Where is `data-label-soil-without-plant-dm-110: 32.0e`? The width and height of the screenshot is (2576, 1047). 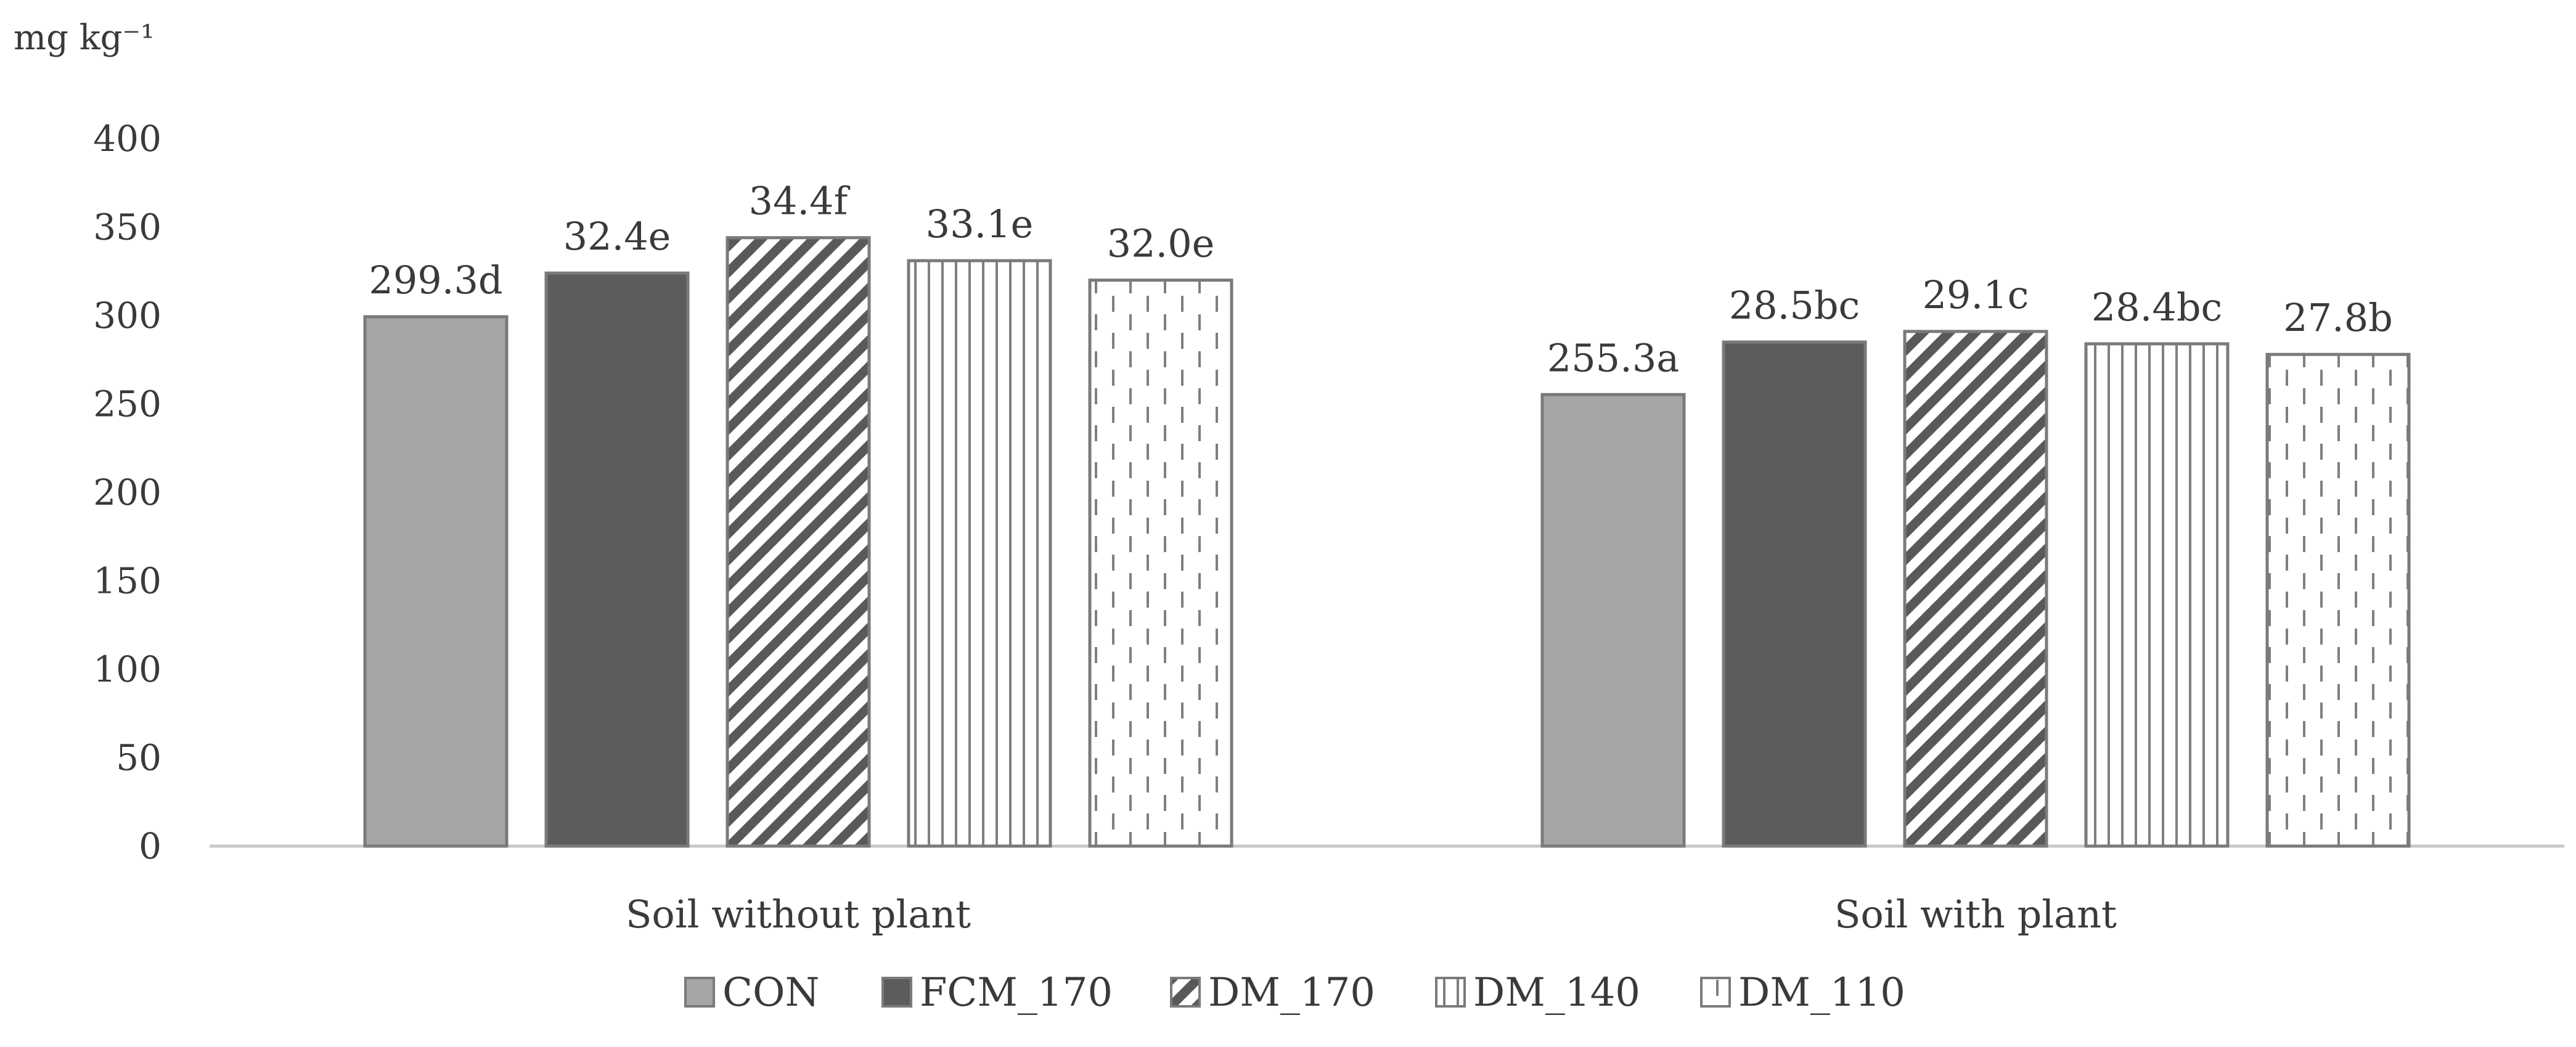 data-label-soil-without-plant-dm-110: 32.0e is located at coordinates (1161, 243).